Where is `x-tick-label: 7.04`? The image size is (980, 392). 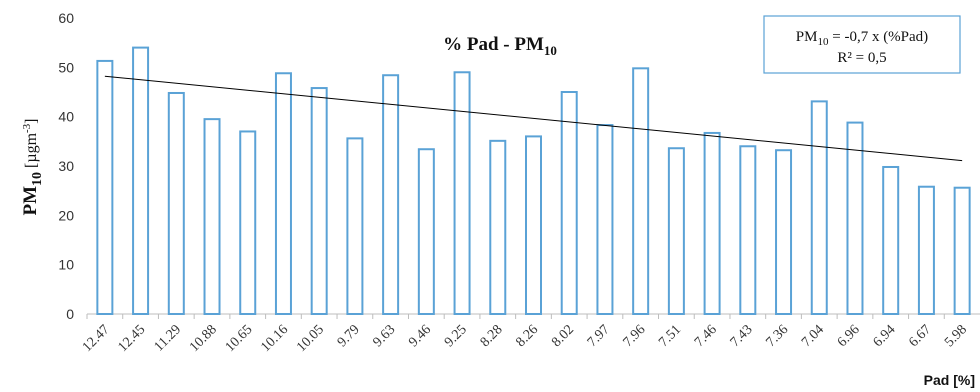
x-tick-label: 7.04 is located at coordinates (813, 336).